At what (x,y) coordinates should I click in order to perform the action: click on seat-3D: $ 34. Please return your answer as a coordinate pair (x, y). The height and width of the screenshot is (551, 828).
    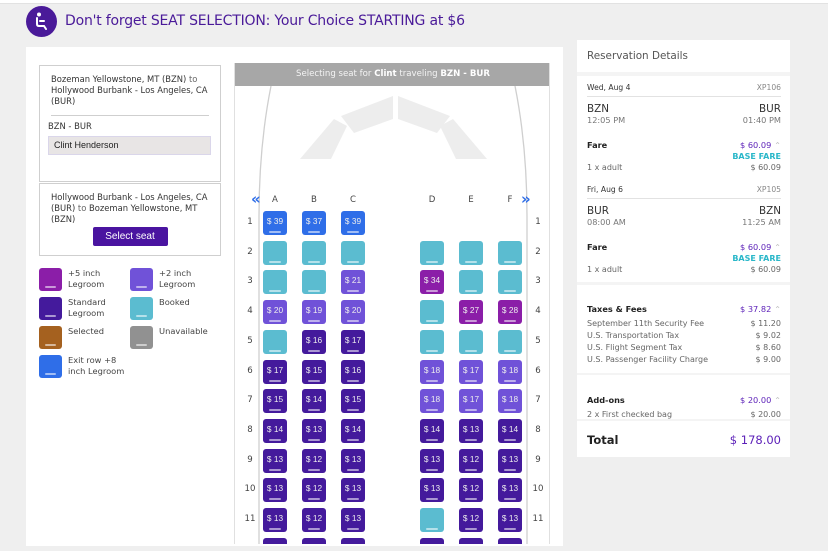
    Looking at the image, I should click on (432, 282).